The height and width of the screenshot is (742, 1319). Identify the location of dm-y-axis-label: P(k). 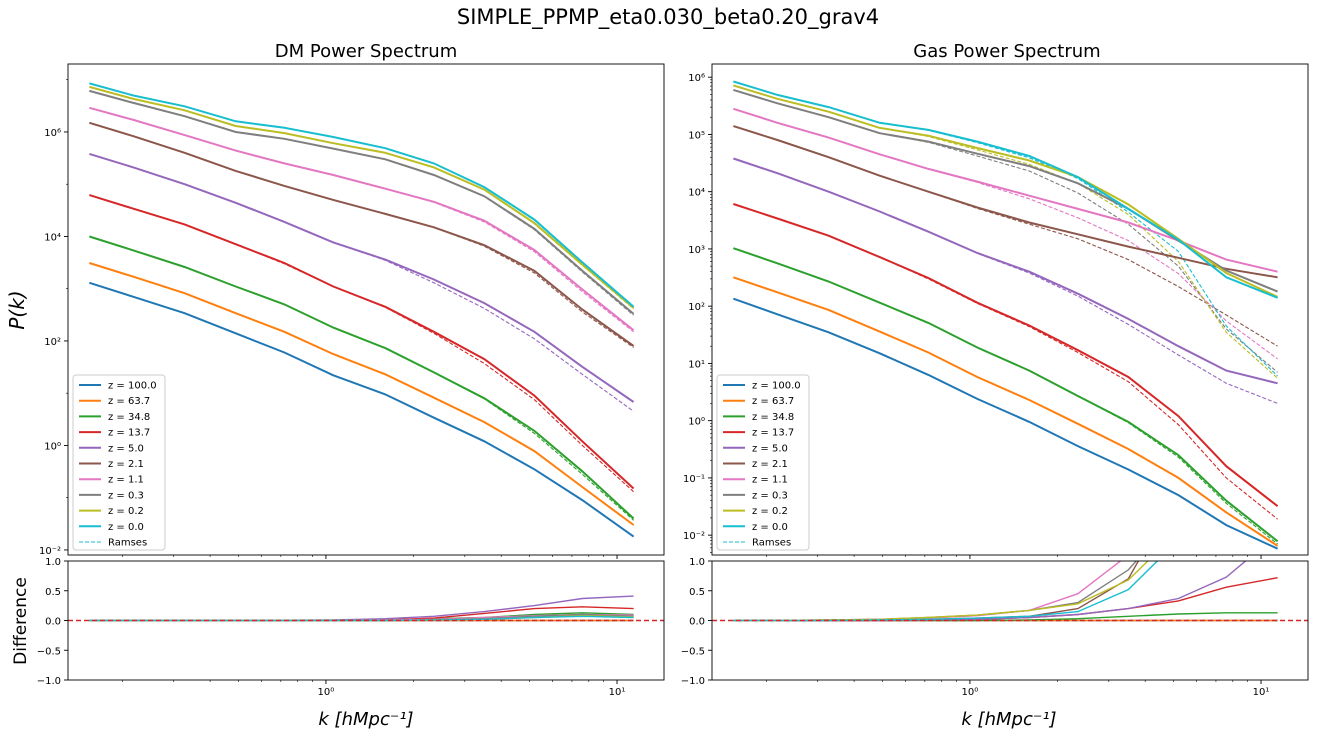
(17, 309).